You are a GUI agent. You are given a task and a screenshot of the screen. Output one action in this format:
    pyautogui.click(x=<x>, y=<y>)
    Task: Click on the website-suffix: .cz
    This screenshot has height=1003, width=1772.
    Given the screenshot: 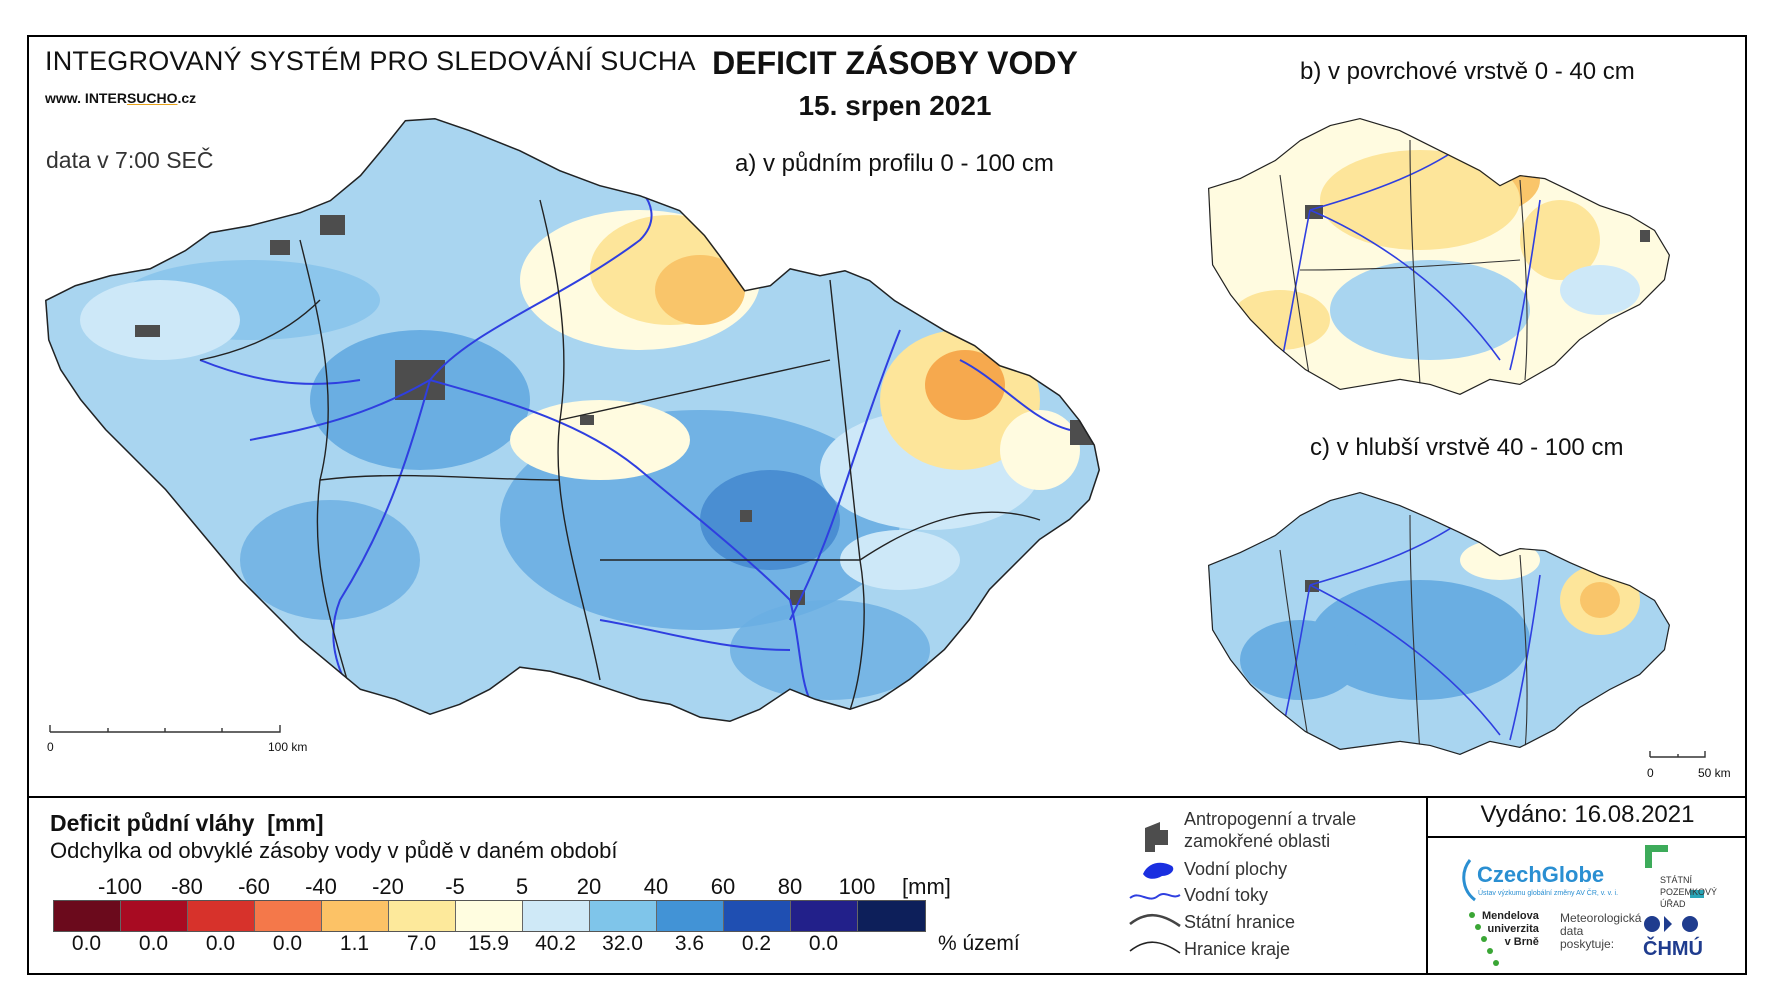 What is the action you would take?
    pyautogui.click(x=187, y=98)
    